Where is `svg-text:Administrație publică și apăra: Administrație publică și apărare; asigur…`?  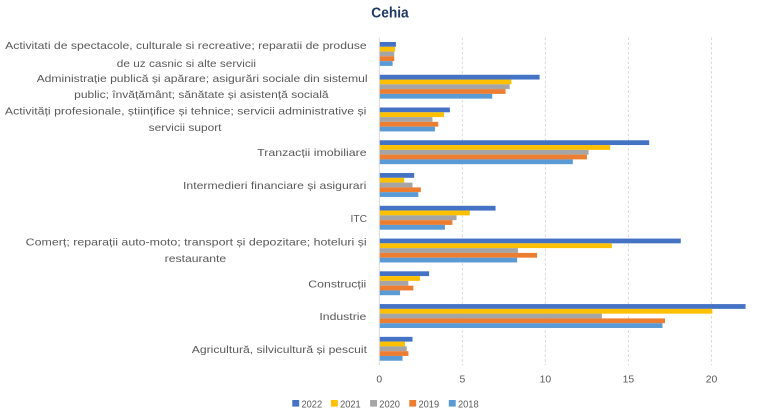
svg-text:Administrație publică și apăra: Administrație publică și apărare; asigur… is located at coordinates (202, 79).